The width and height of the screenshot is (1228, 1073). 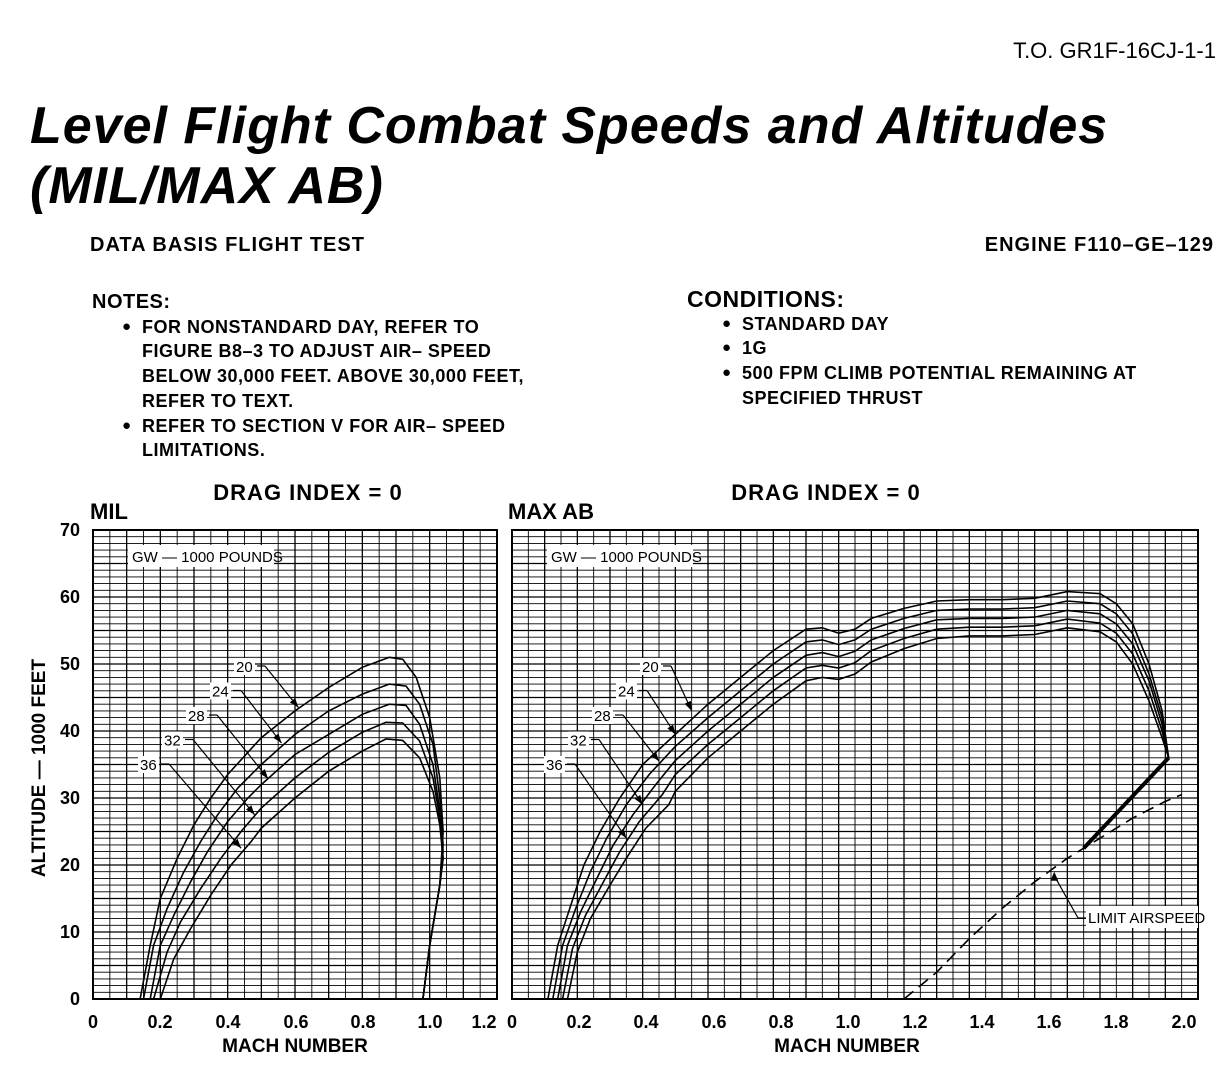 What do you see at coordinates (1043, 896) in the screenshot?
I see `limit-airspeed-line` at bounding box center [1043, 896].